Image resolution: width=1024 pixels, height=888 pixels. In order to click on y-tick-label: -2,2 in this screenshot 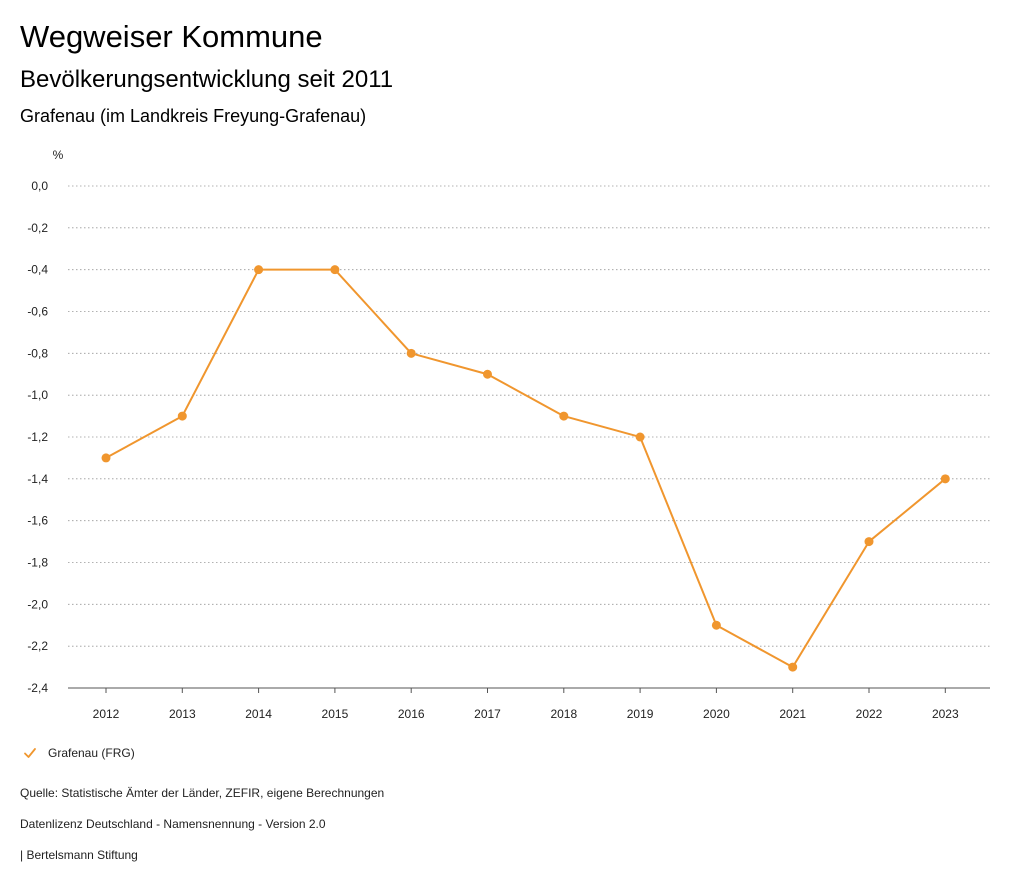, I will do `click(37, 646)`.